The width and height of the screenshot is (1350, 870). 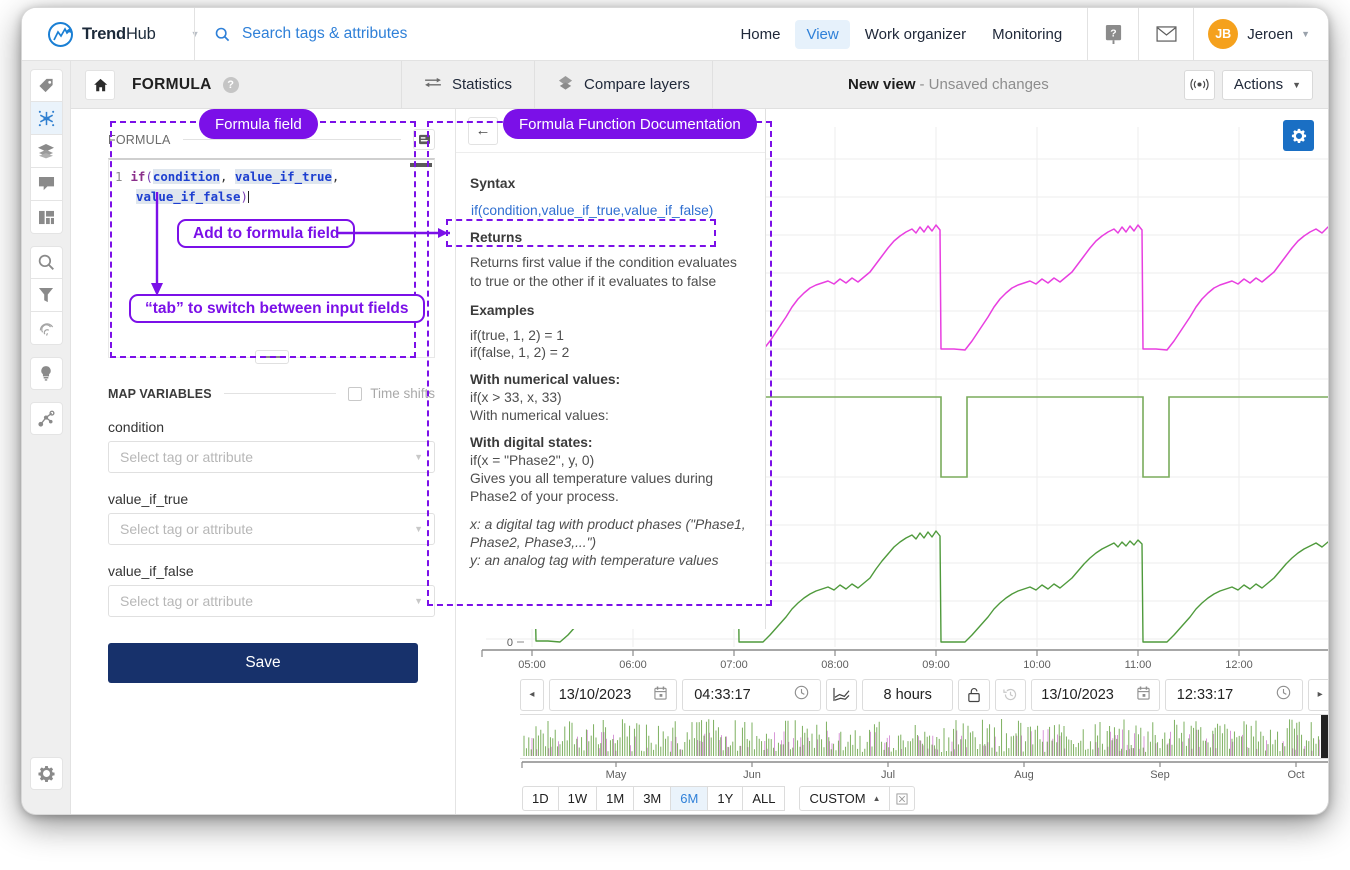 What do you see at coordinates (104, 33) in the screenshot?
I see `brand-name-bold: Trend` at bounding box center [104, 33].